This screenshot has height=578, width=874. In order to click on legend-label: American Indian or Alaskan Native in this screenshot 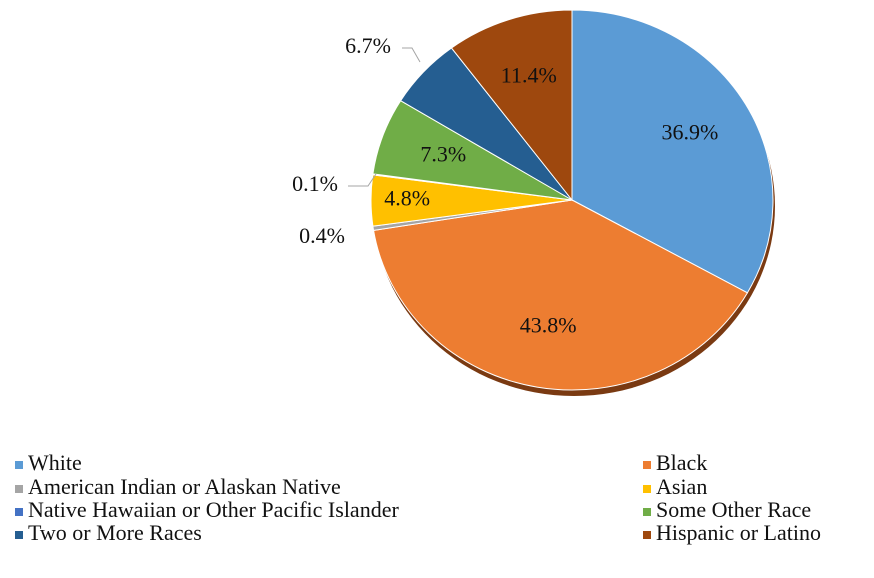, I will do `click(184, 486)`.